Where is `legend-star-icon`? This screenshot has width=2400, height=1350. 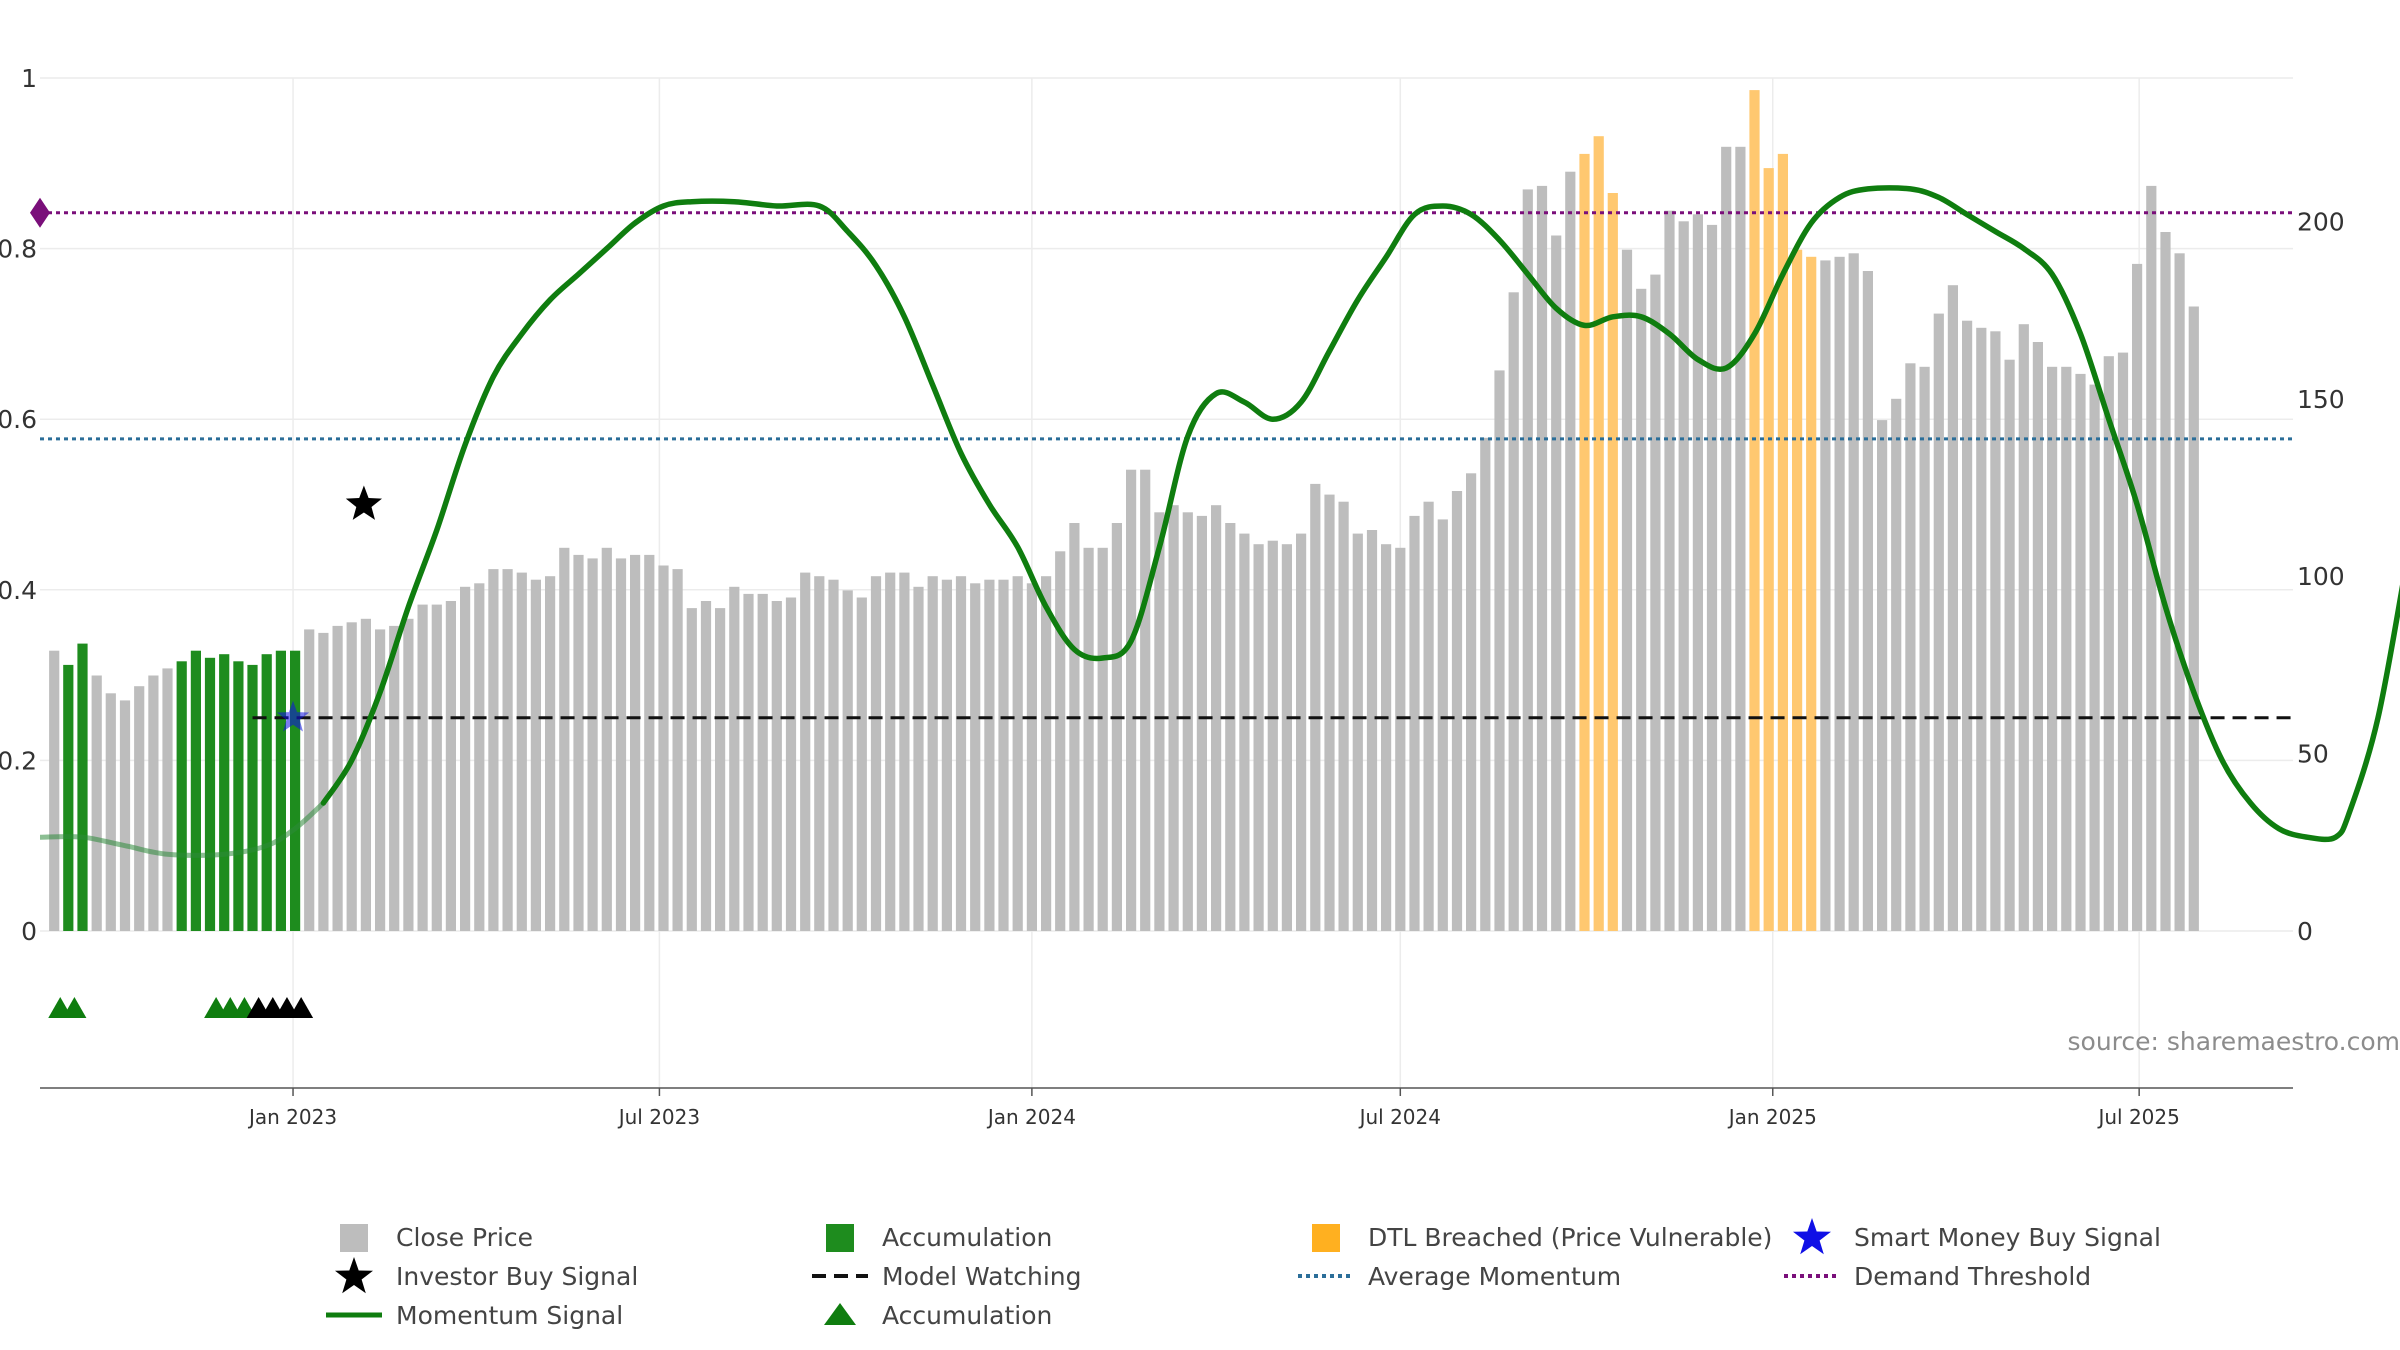
legend-star-icon is located at coordinates (1812, 1236).